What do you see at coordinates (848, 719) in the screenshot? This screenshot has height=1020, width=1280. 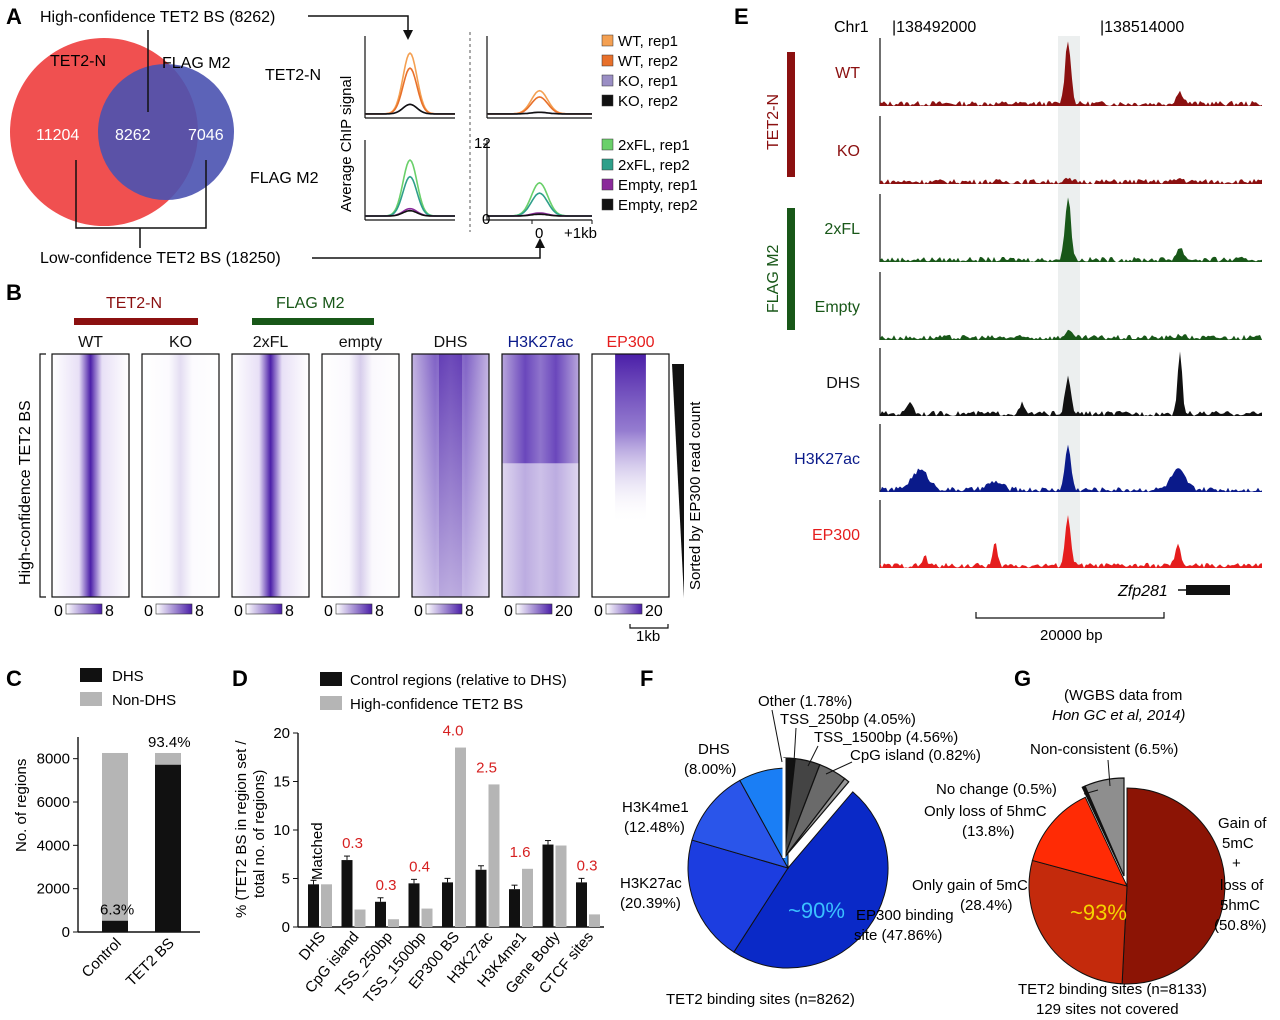 I see `f-label-tss250: TSS_250bp (4.05%)` at bounding box center [848, 719].